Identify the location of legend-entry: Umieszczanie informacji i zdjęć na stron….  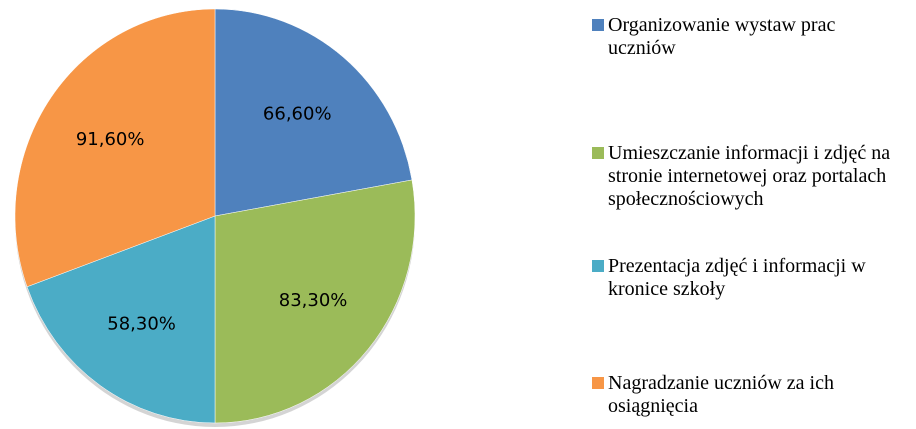
(747, 176).